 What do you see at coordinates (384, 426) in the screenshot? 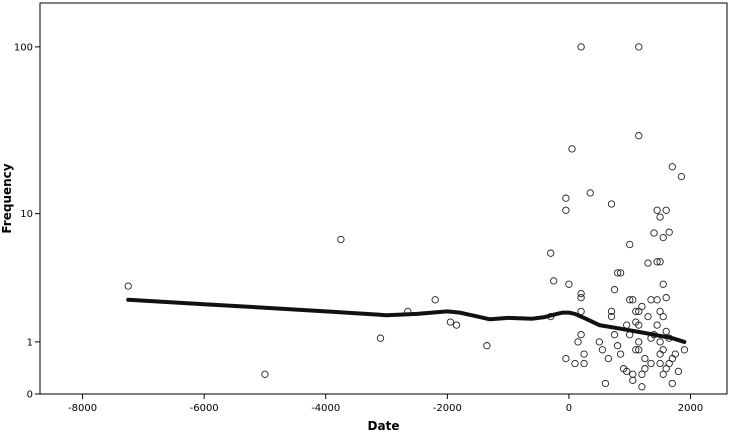
I see `x-axis-title: Date` at bounding box center [384, 426].